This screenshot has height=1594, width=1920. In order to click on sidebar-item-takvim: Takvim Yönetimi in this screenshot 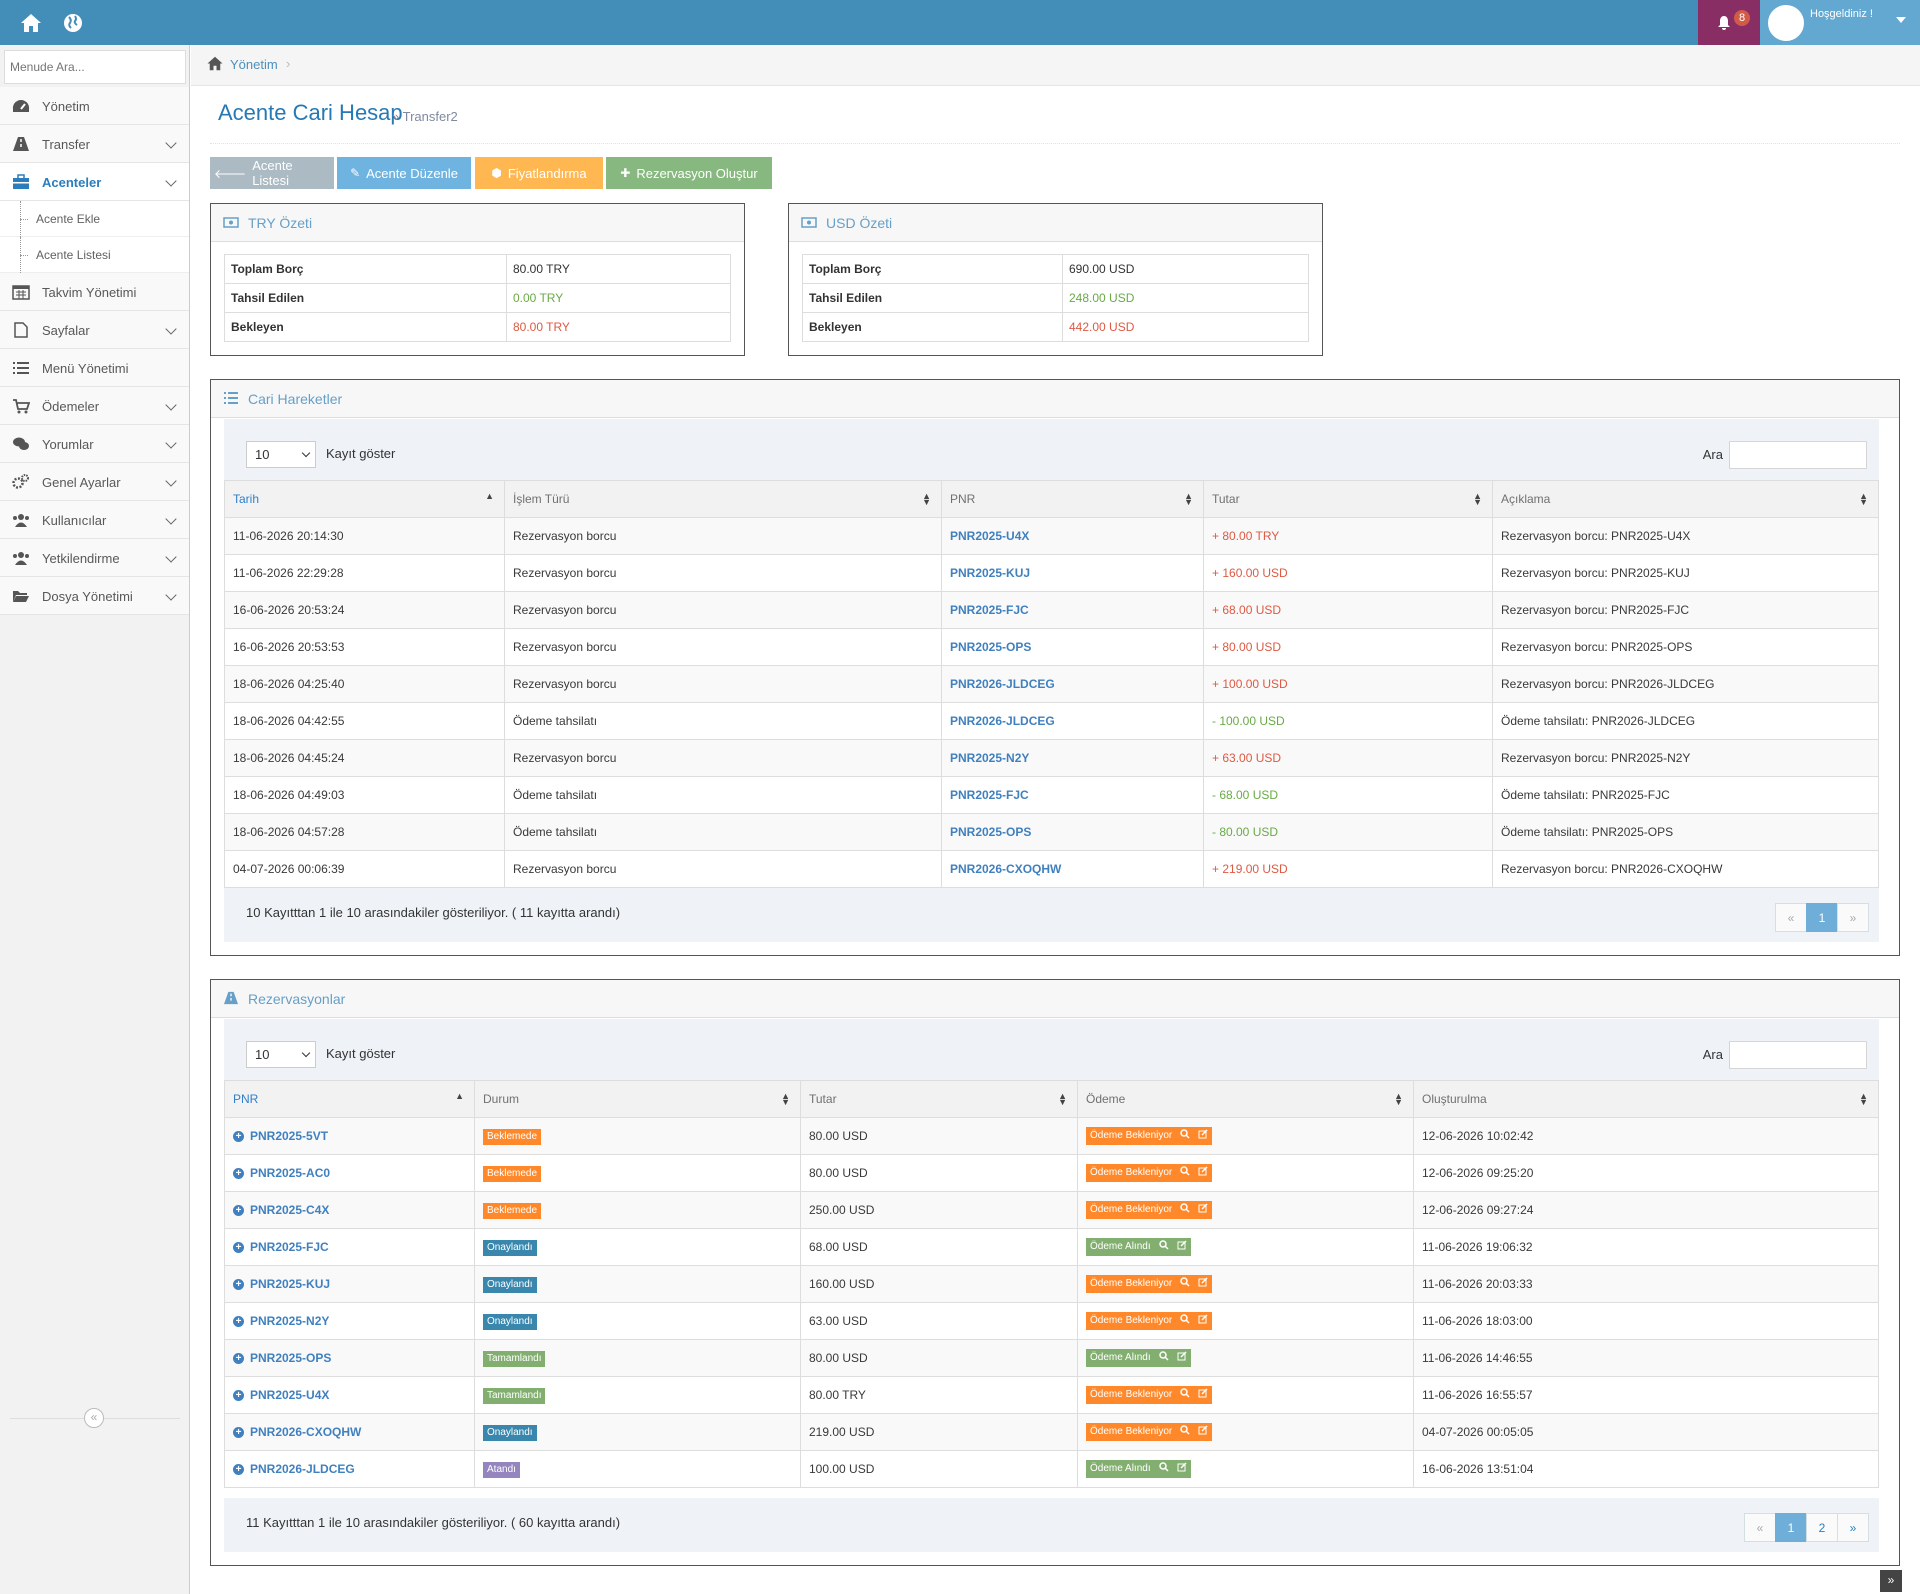, I will do `click(94, 292)`.